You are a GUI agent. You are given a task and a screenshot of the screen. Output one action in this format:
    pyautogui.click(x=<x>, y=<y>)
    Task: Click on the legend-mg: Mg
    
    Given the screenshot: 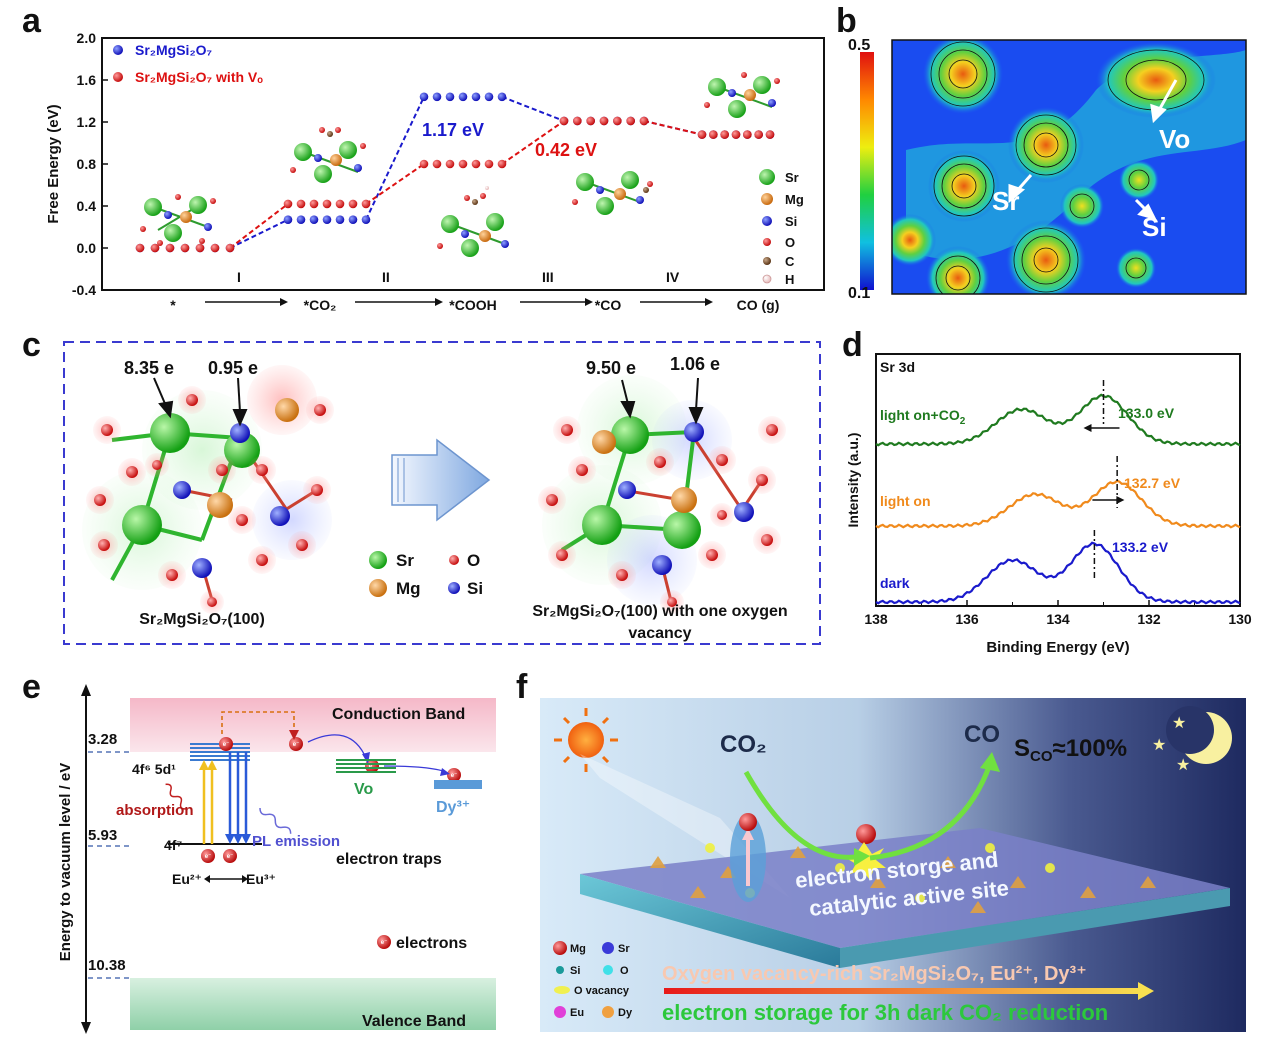 What is the action you would take?
    pyautogui.click(x=408, y=588)
    